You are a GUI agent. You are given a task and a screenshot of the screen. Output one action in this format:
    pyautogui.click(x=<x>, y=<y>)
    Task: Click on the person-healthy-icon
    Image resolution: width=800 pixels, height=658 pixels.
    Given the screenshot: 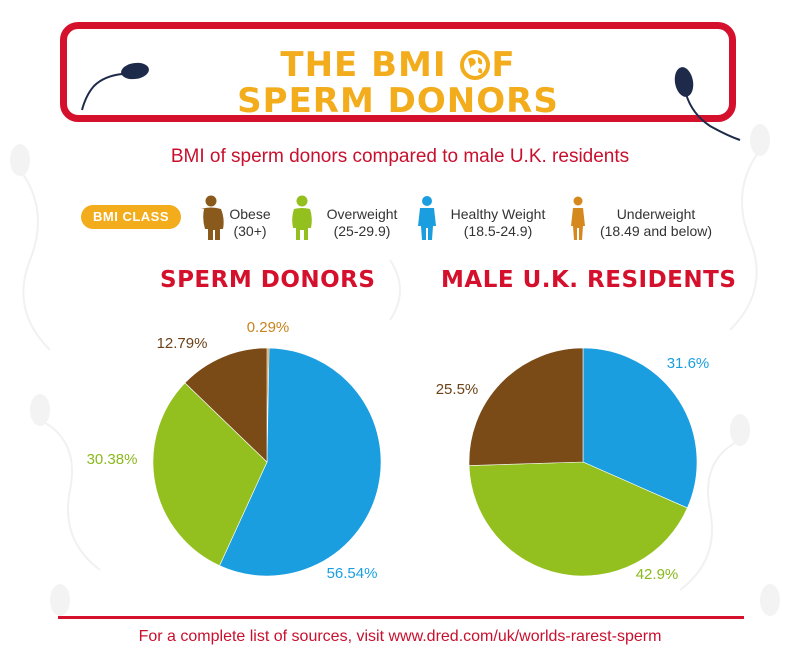 What is the action you would take?
    pyautogui.click(x=427, y=218)
    